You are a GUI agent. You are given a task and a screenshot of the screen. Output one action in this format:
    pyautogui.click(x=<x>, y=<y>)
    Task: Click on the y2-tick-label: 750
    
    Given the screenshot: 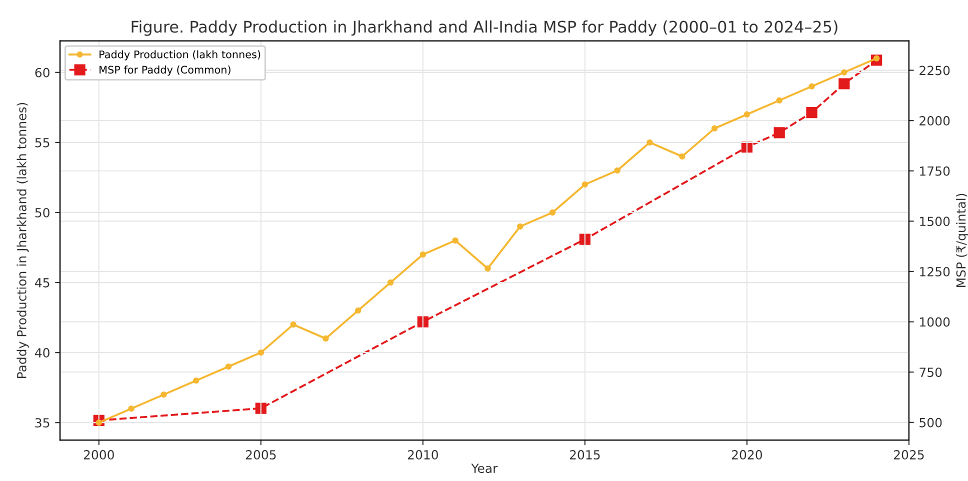 What is the action you would take?
    pyautogui.click(x=931, y=373)
    